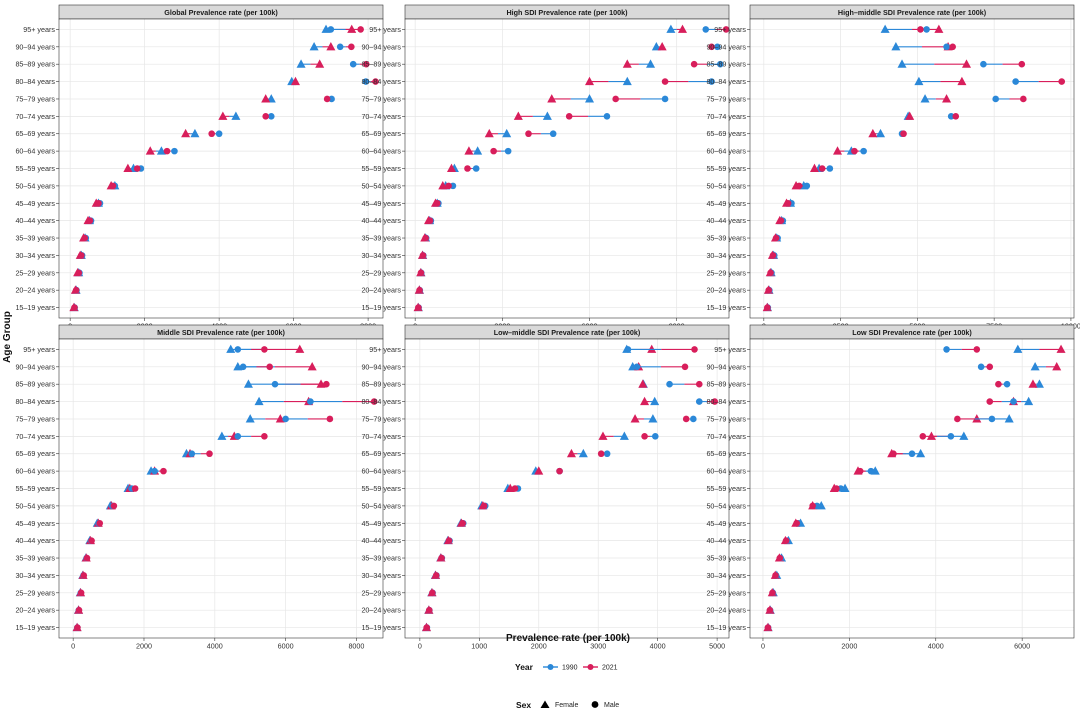 The height and width of the screenshot is (713, 1080). Describe the element at coordinates (381, 592) in the screenshot. I see `y-tick-label: 25–29 years` at that location.